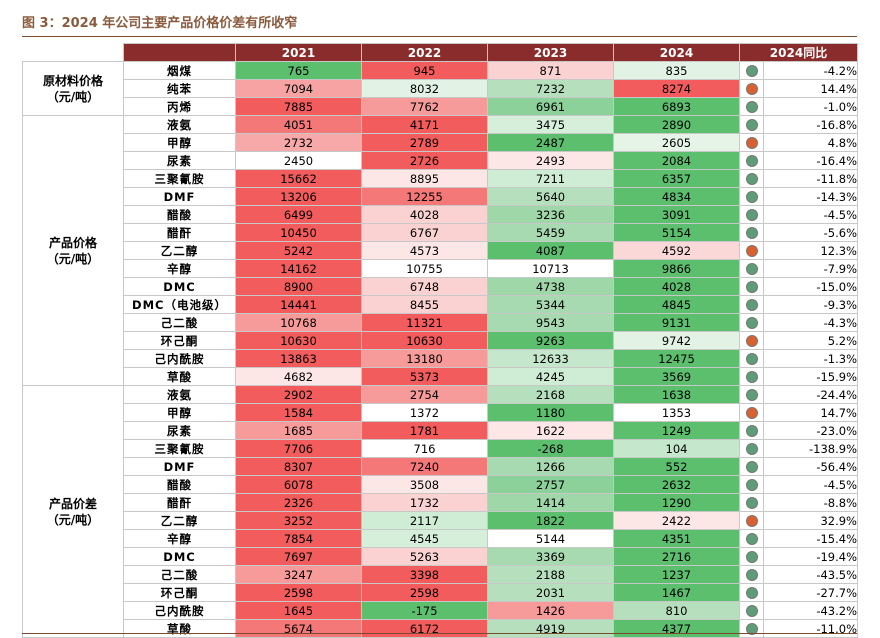 The image size is (880, 638). What do you see at coordinates (810, 520) in the screenshot?
I see `yoy-change: 32.9%` at bounding box center [810, 520].